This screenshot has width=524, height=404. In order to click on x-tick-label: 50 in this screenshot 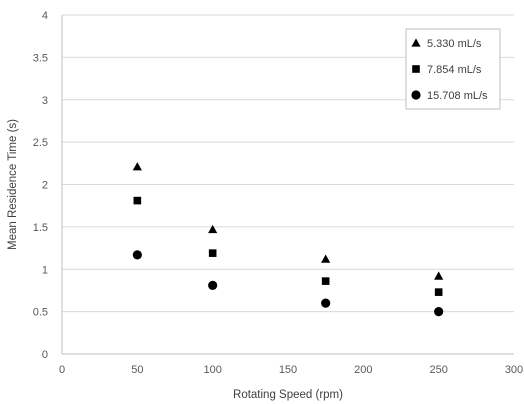, I will do `click(137, 370)`.